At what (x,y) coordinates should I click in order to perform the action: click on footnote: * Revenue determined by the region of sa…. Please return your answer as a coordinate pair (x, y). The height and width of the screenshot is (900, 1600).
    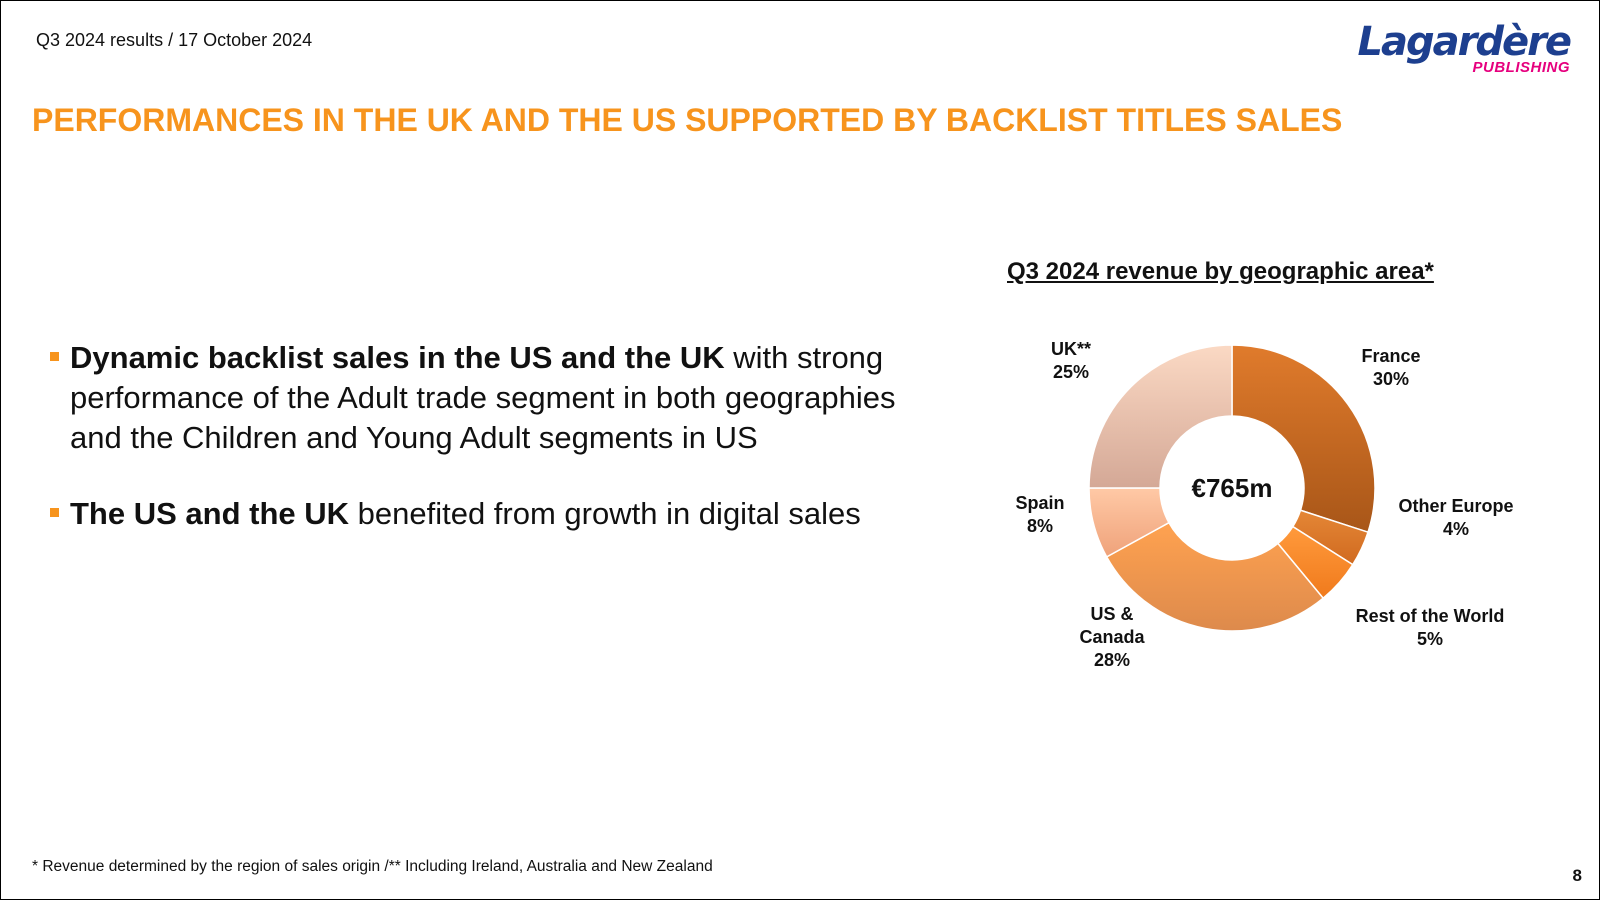
    Looking at the image, I should click on (372, 866).